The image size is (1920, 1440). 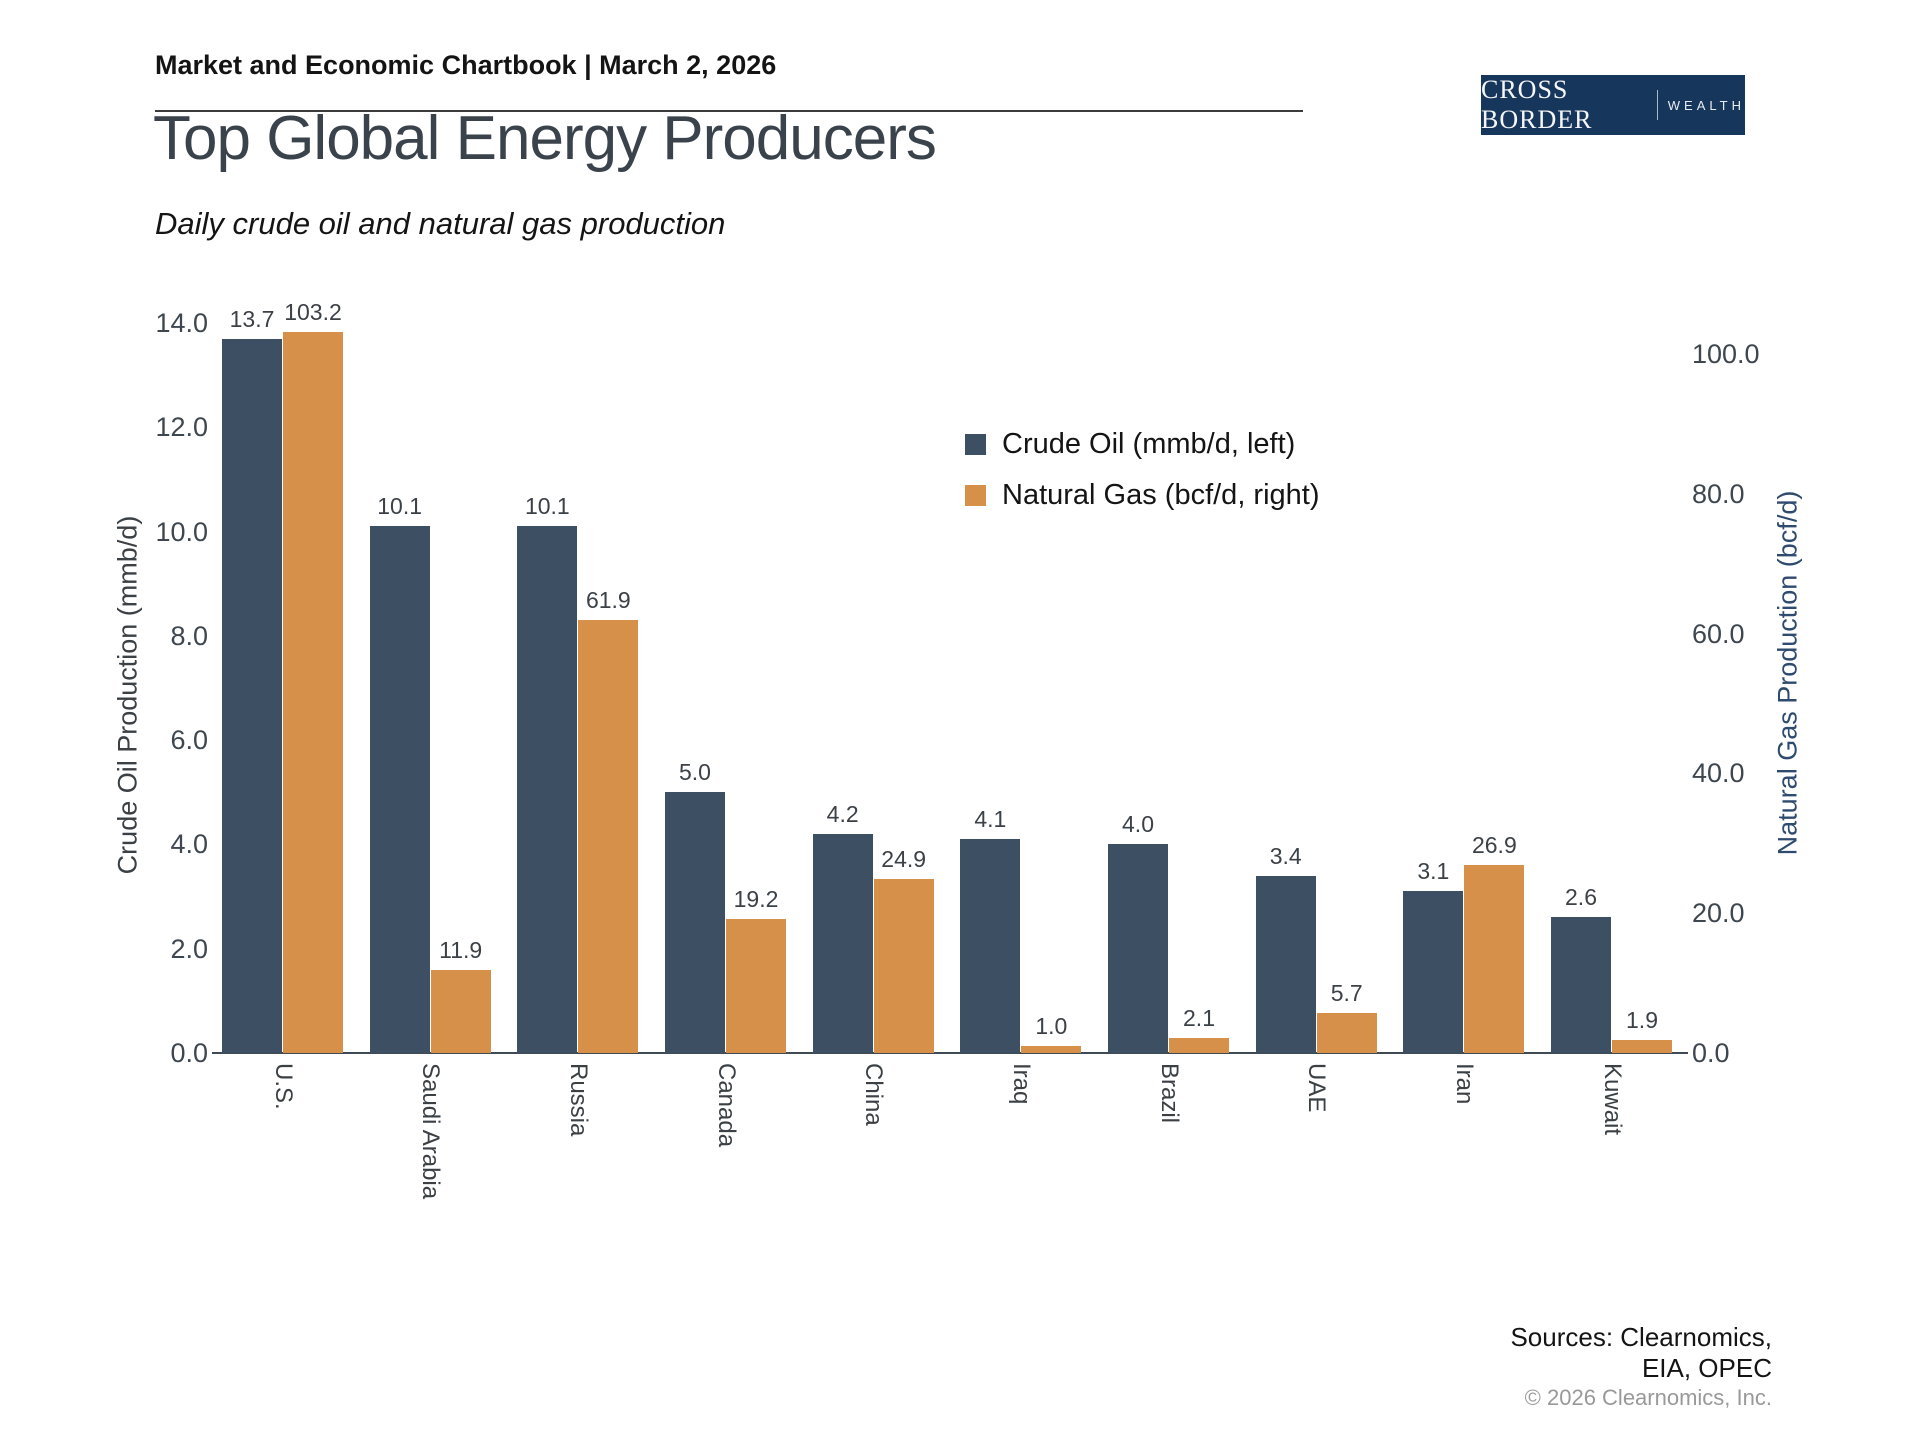 What do you see at coordinates (1051, 1026) in the screenshot?
I see `gas-value-label: 1.0` at bounding box center [1051, 1026].